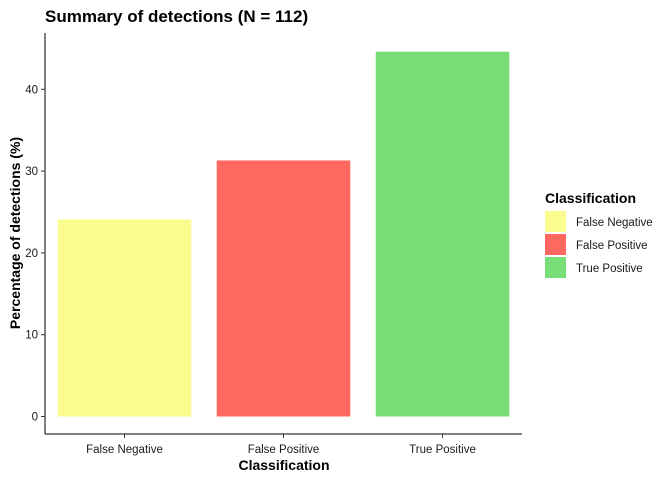 This screenshot has height=480, width=672. Describe the element at coordinates (176, 16) in the screenshot. I see `chart-title: Summary of detections (N = 112)` at that location.